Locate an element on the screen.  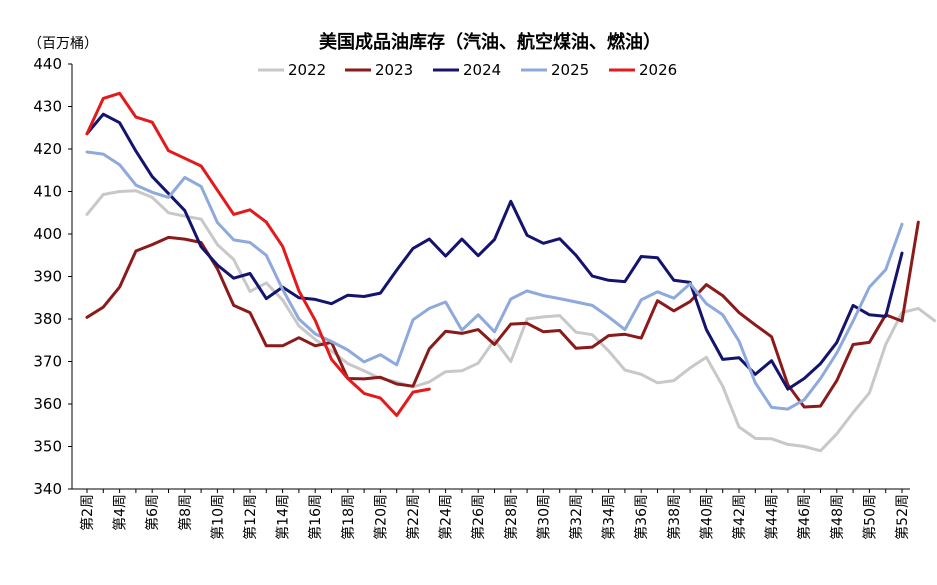
x-tick-label: 第12周 is located at coordinates (250, 517).